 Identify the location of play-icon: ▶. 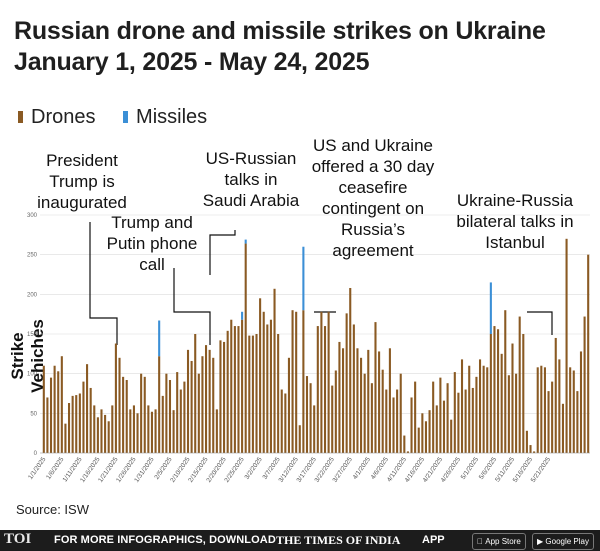
(540, 541).